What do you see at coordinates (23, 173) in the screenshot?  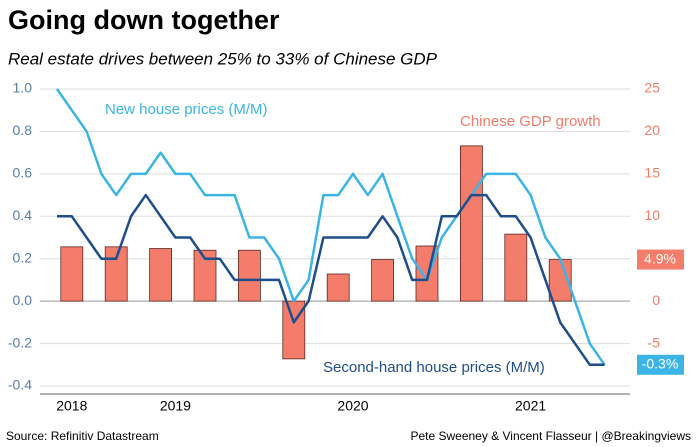 I see `y-tick-label: 0.6` at bounding box center [23, 173].